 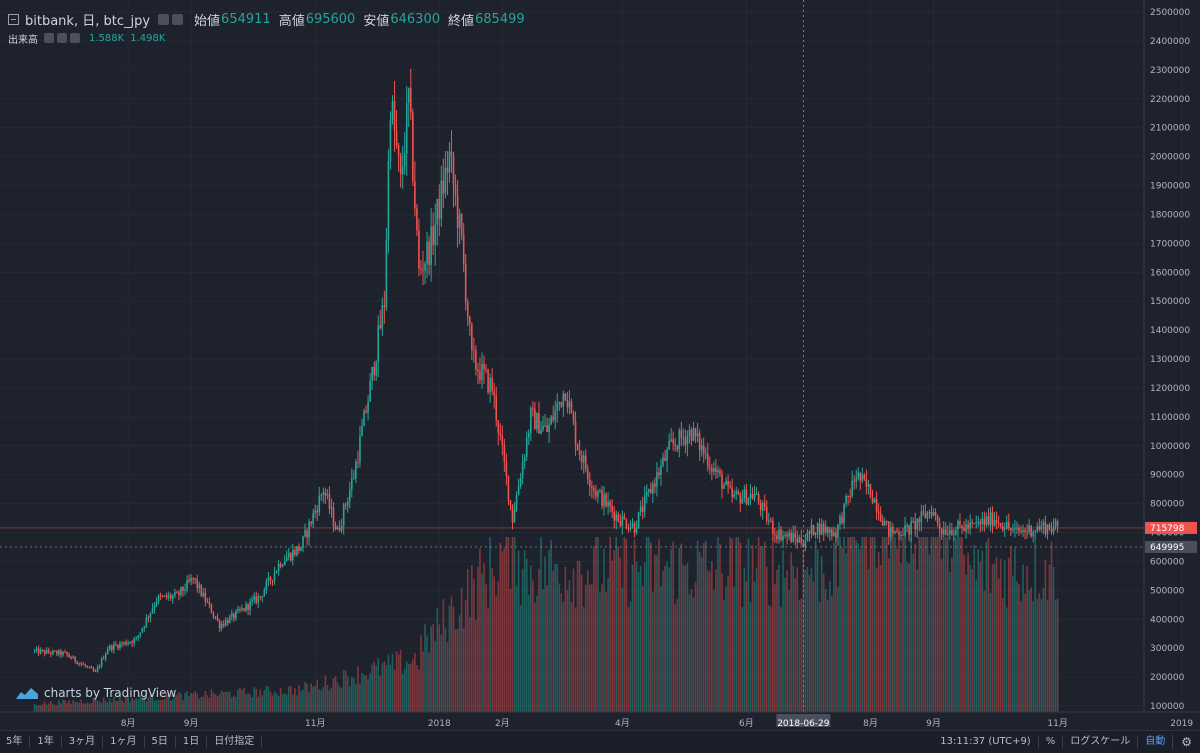 I want to click on price-tick-label: 800000, so click(x=1167, y=505).